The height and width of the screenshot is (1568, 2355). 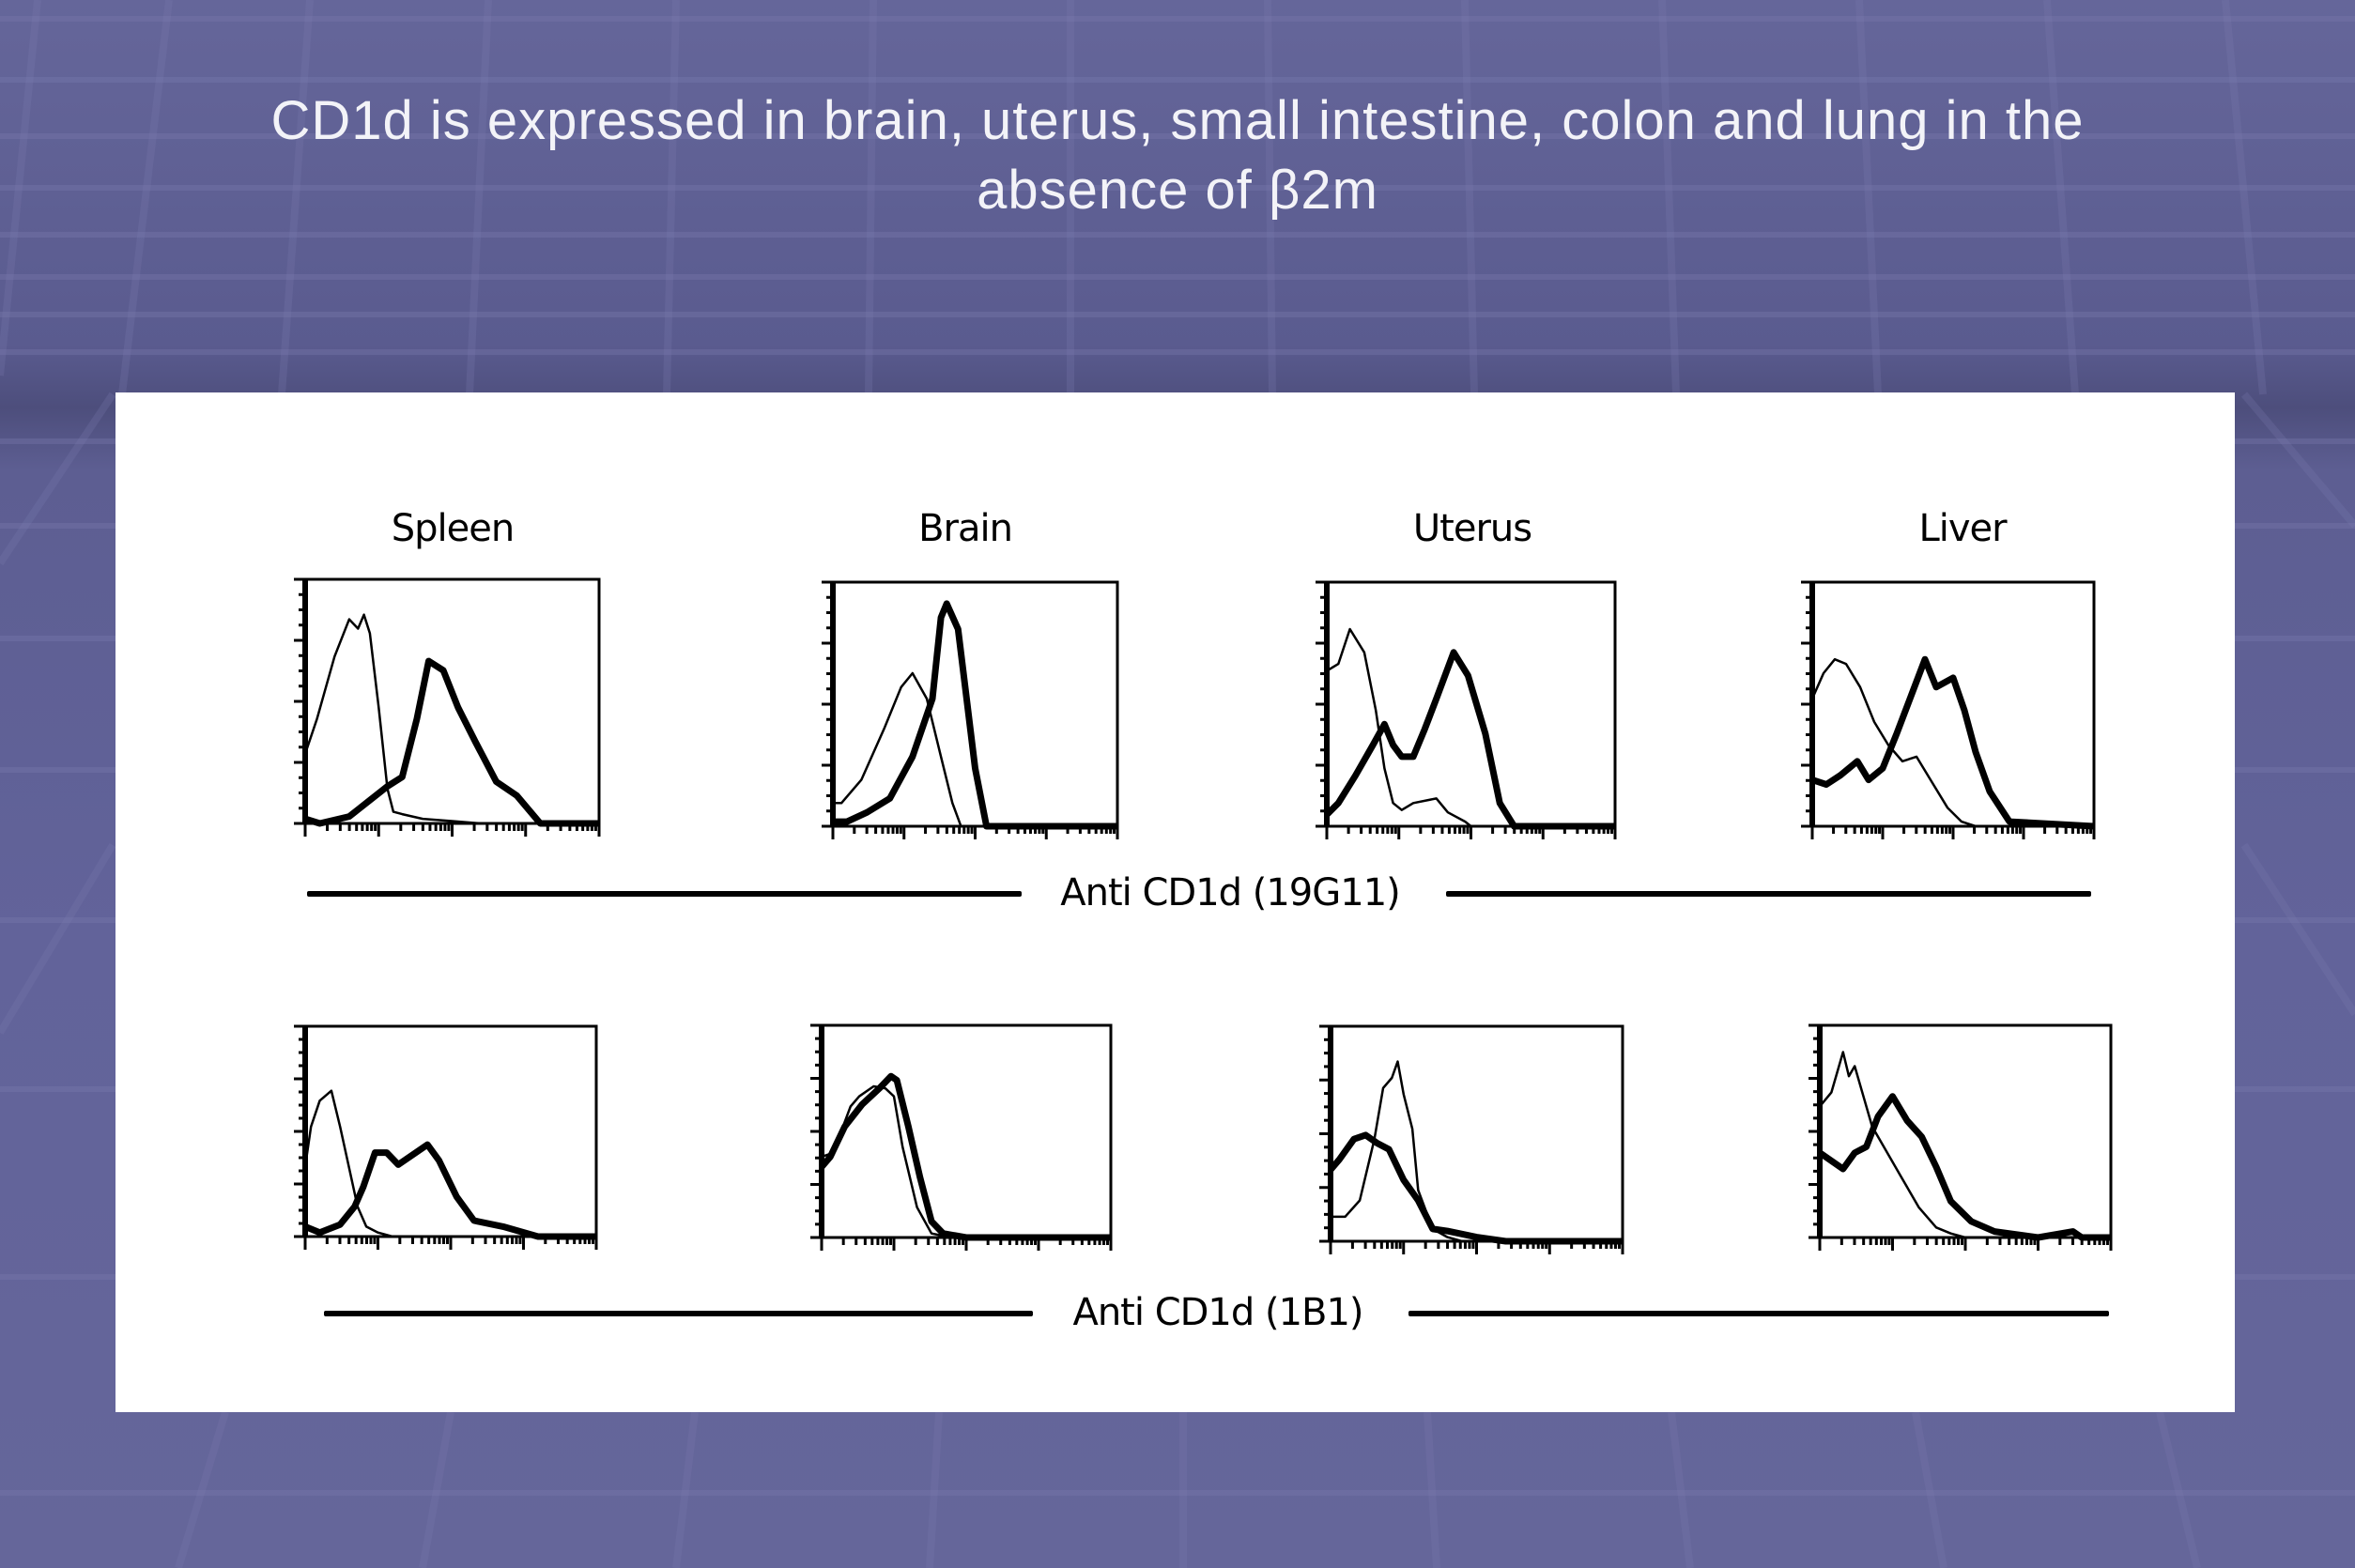 I want to click on histogram-spleen-row1, so click(x=447, y=707).